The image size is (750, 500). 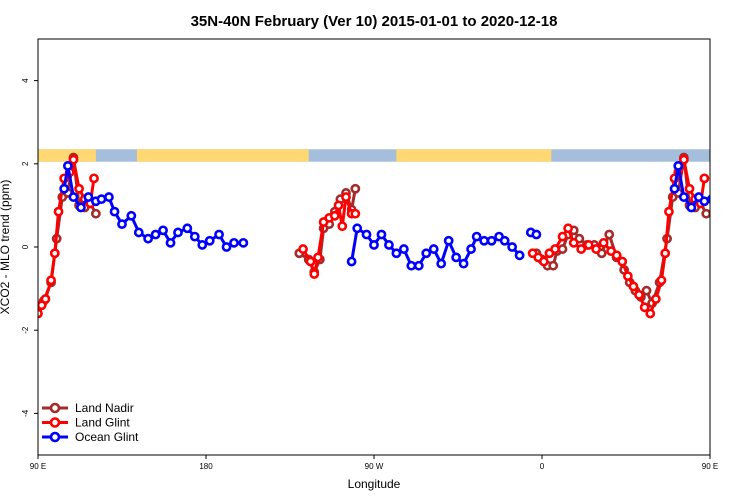 What do you see at coordinates (374, 466) in the screenshot?
I see `x-tick-label: 90 W` at bounding box center [374, 466].